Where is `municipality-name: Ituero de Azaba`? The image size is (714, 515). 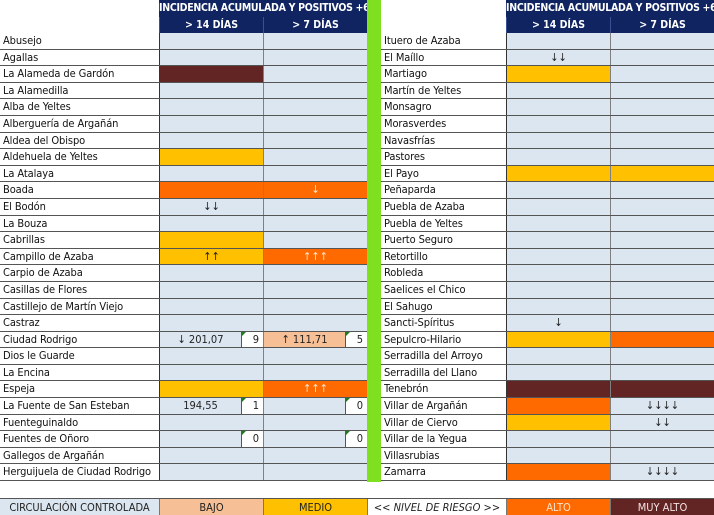
municipality-name: Ituero de Azaba is located at coordinates (443, 41).